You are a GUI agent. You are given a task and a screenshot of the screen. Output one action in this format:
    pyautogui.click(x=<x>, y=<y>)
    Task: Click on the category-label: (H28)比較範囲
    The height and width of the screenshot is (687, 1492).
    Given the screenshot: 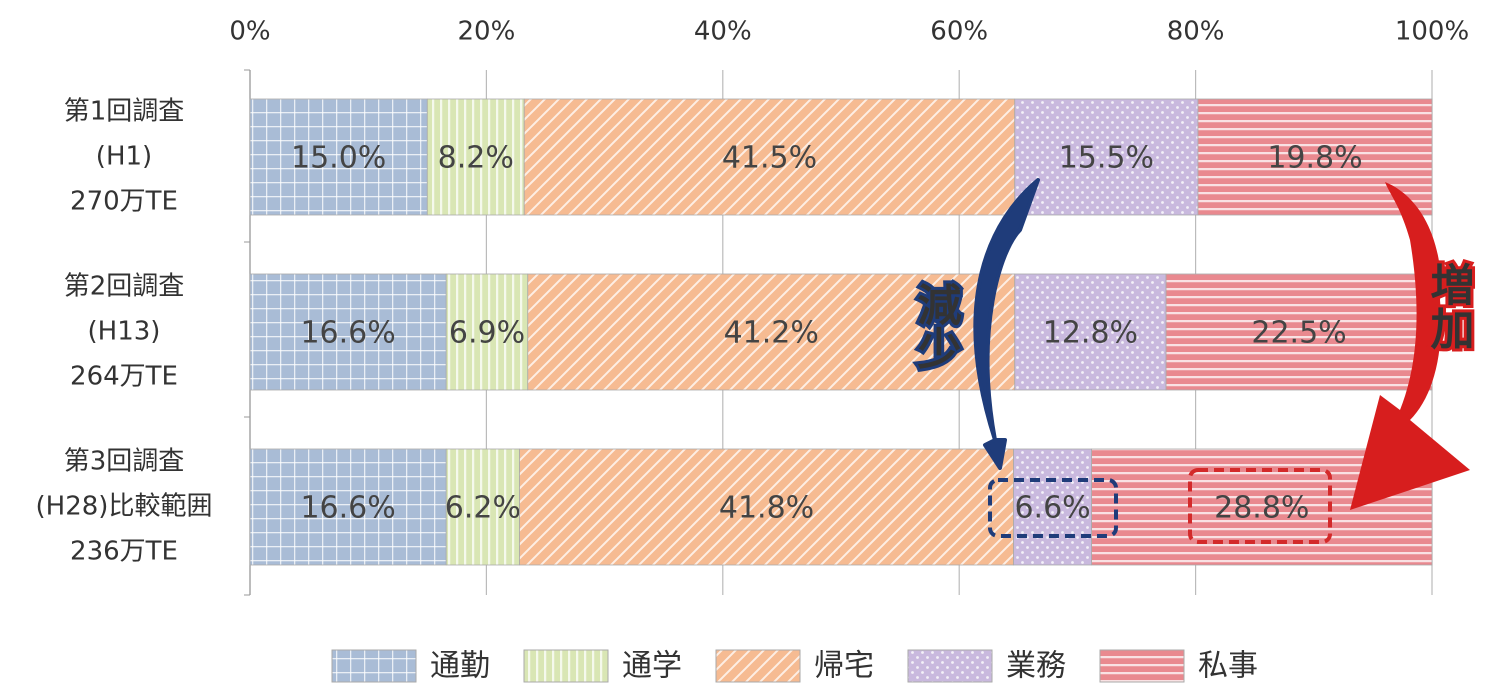 What is the action you would take?
    pyautogui.click(x=124, y=507)
    